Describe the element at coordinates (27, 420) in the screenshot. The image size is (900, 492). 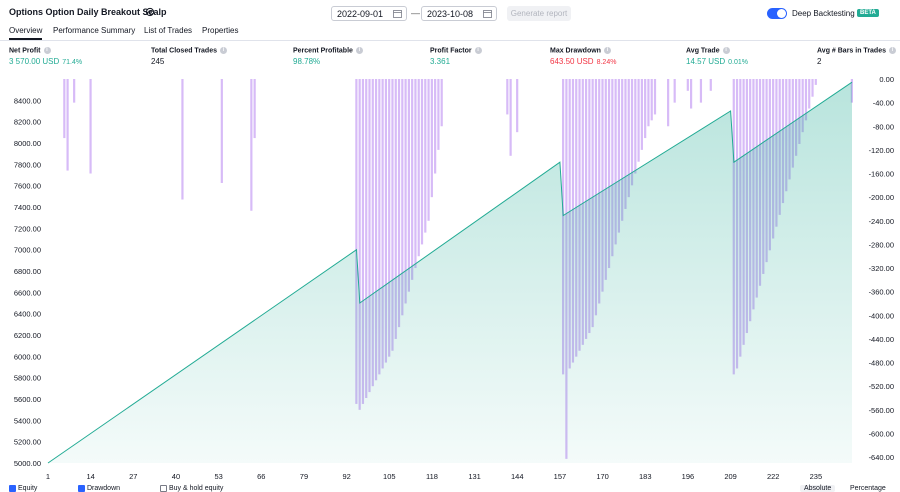
I see `y-left-tick-label: 5400.00` at that location.